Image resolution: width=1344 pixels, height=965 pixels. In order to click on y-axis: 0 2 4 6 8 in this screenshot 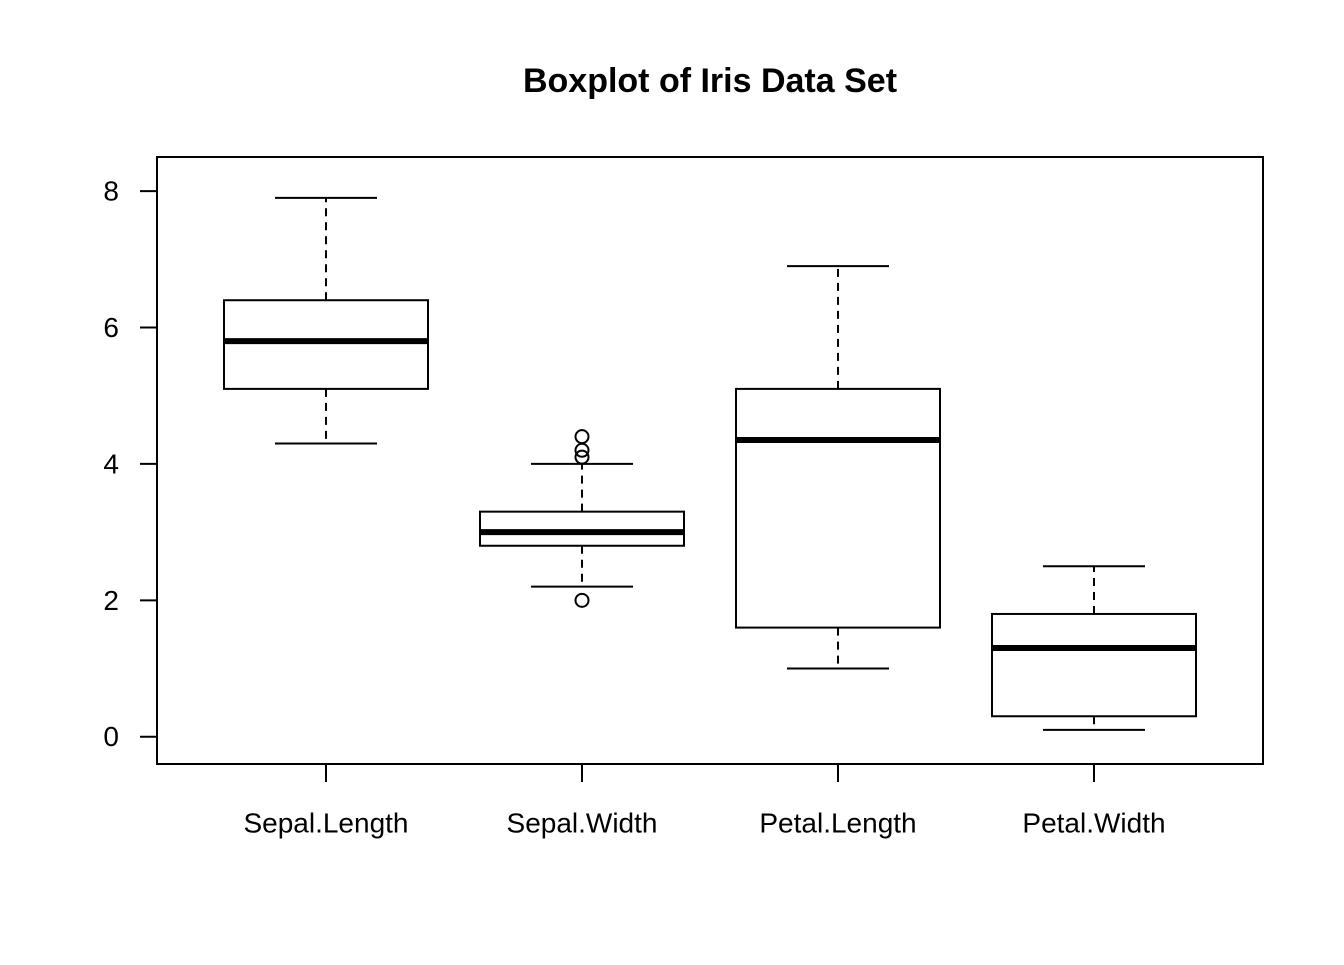, I will do `click(130, 464)`.